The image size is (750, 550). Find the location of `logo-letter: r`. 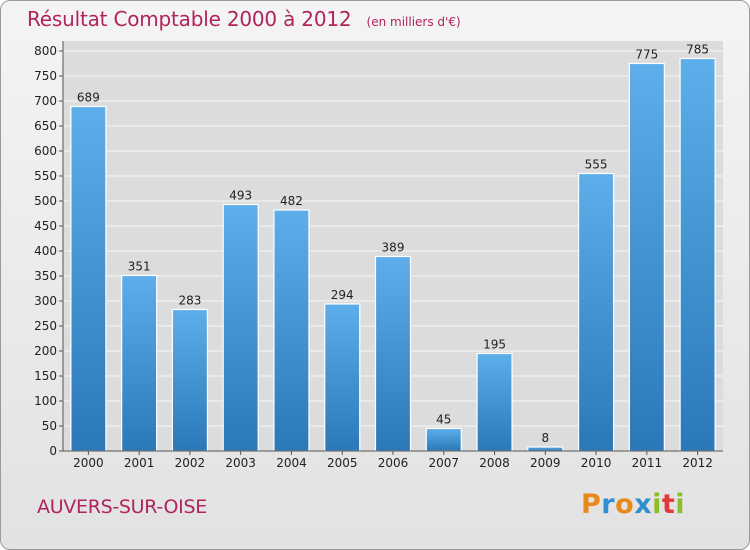

logo-letter: r is located at coordinates (608, 504).